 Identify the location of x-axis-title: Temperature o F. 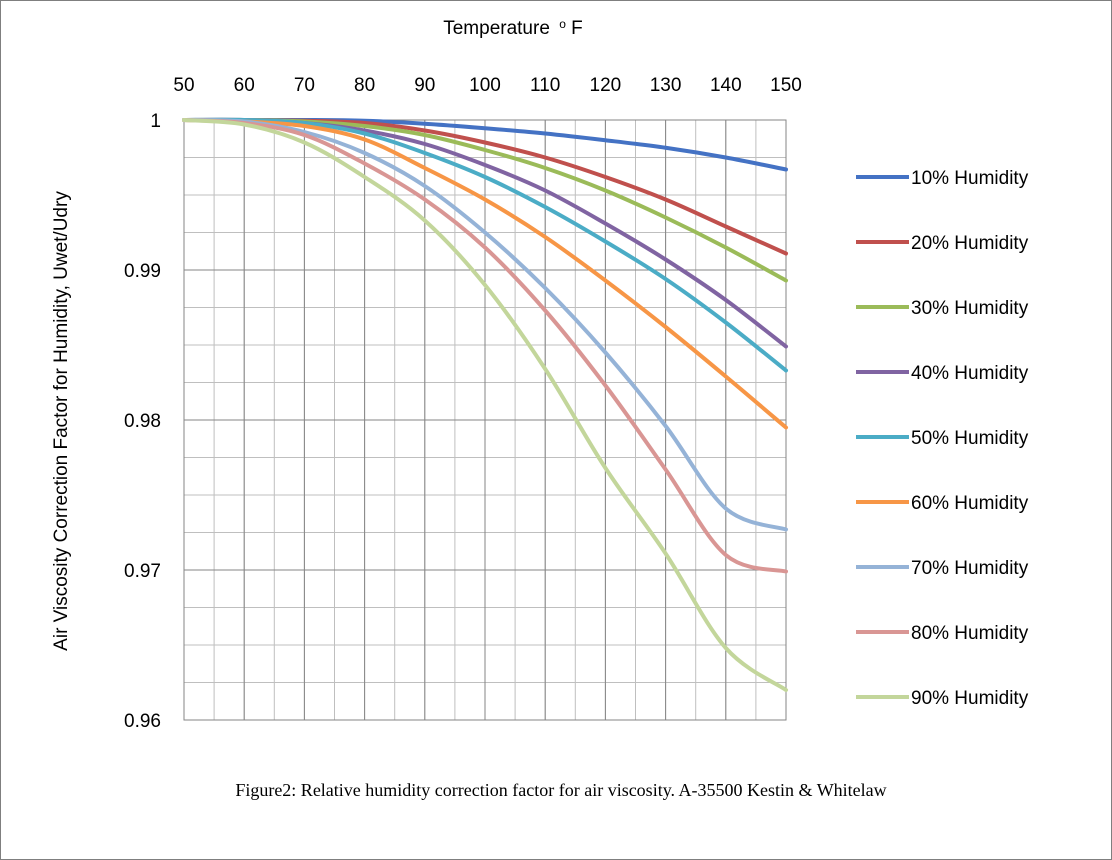
(513, 25).